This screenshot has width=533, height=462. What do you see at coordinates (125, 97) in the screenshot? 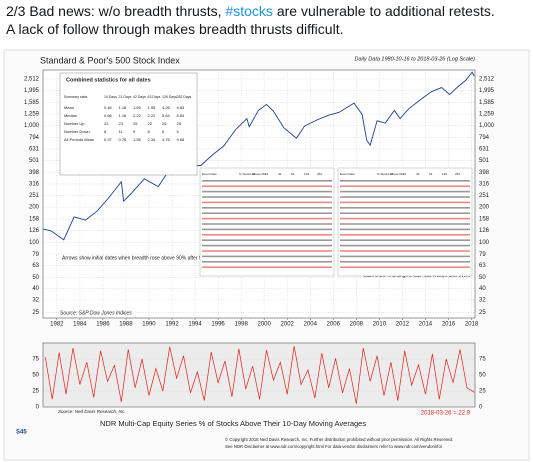
I see `table-header: 21 Days` at bounding box center [125, 97].